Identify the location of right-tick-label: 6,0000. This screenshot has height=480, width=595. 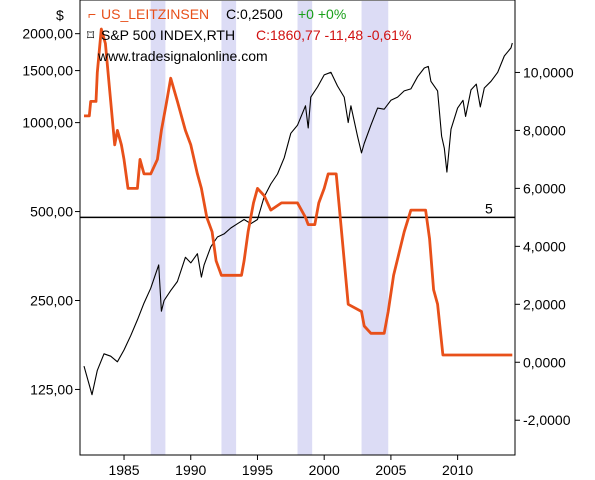
(544, 188).